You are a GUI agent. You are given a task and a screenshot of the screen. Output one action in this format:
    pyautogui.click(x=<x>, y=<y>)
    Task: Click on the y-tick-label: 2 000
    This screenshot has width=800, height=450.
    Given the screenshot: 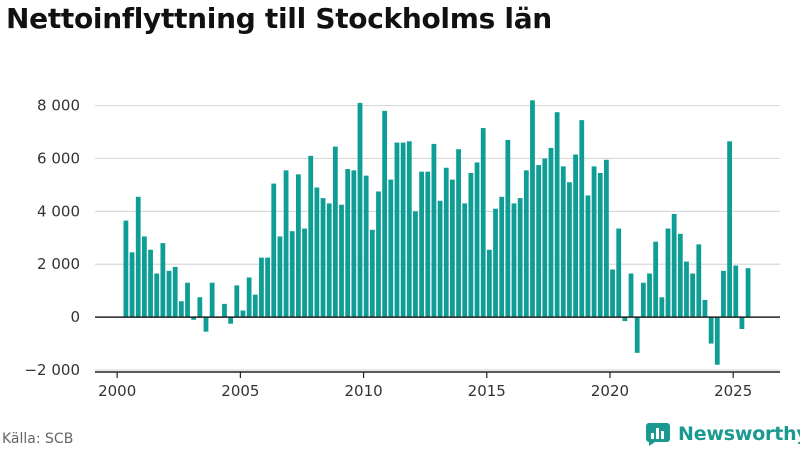 What is the action you would take?
    pyautogui.click(x=58, y=264)
    